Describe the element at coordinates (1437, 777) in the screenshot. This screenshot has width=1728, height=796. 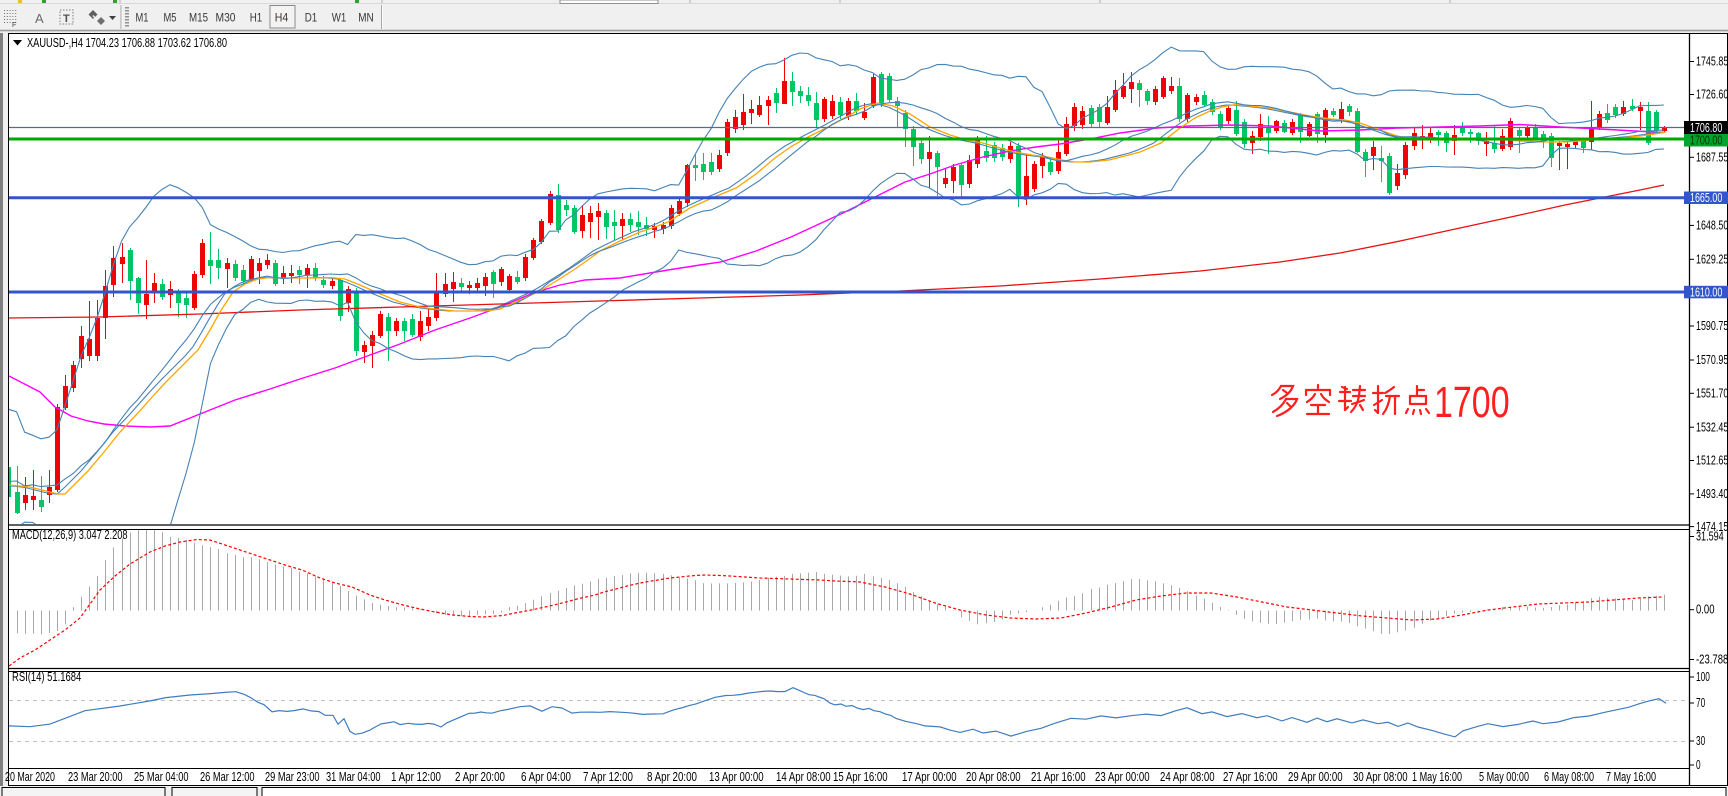
I see `svg-text: 1 May 16:00` at that location.